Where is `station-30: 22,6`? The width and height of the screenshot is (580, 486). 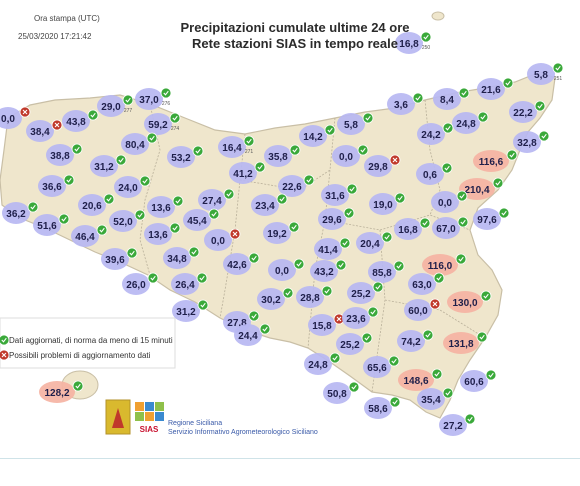
station-30: 22,6 is located at coordinates (296, 185).